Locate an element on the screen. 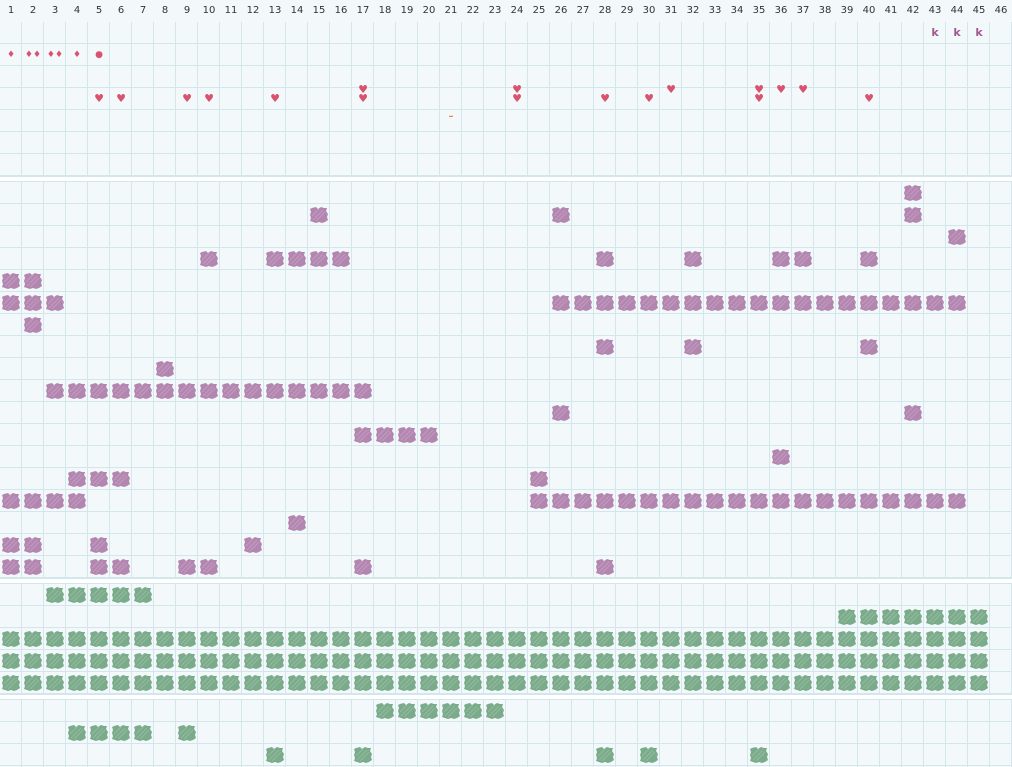  column-header: 3 is located at coordinates (55, 10).